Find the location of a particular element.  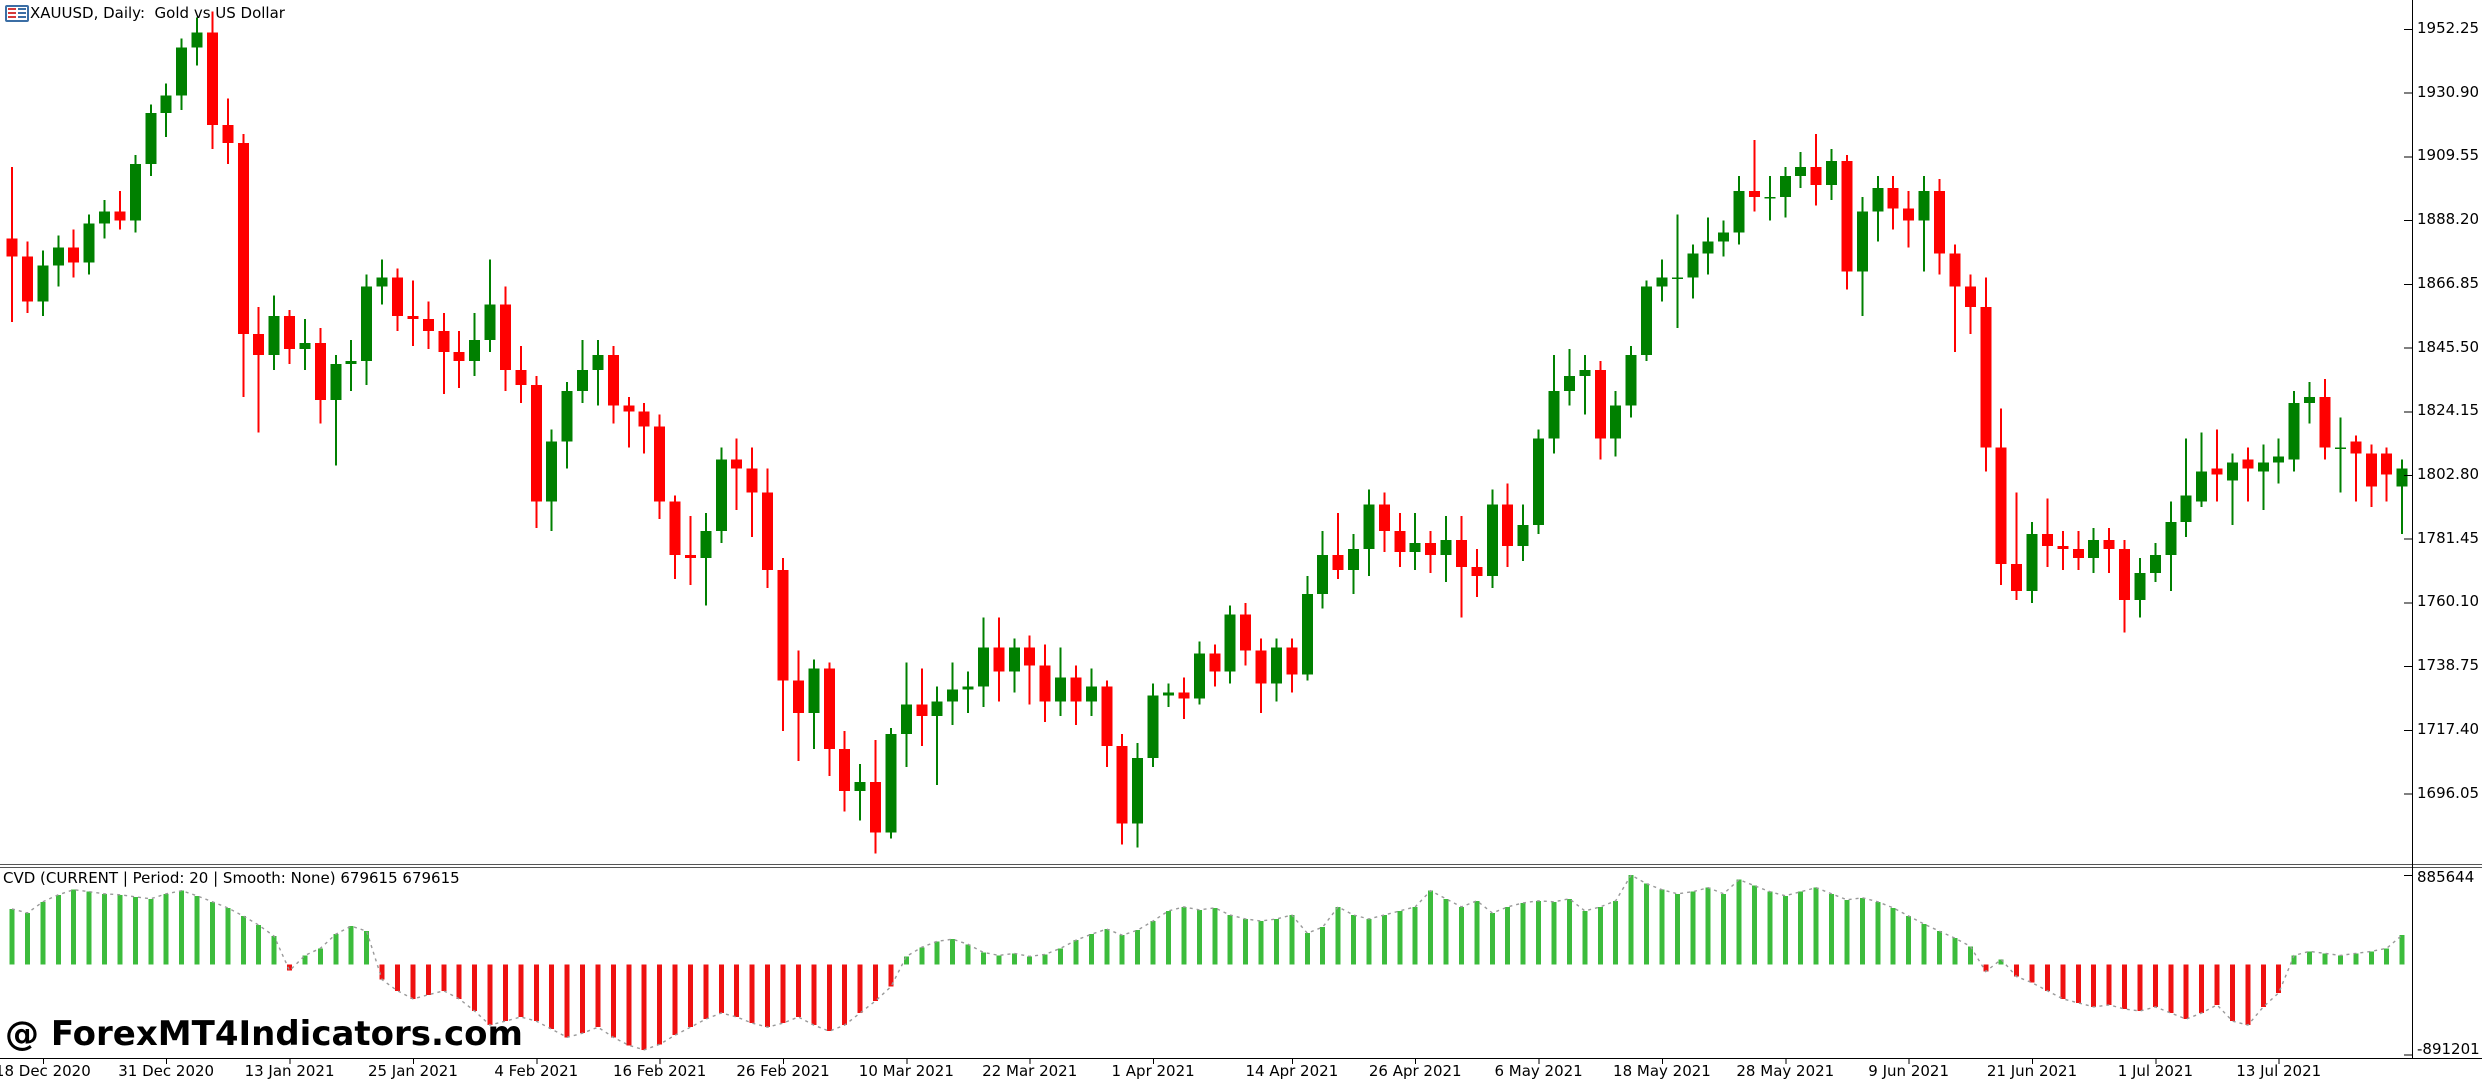

date-axis-label: 4 Feb 2021 is located at coordinates (536, 1071).